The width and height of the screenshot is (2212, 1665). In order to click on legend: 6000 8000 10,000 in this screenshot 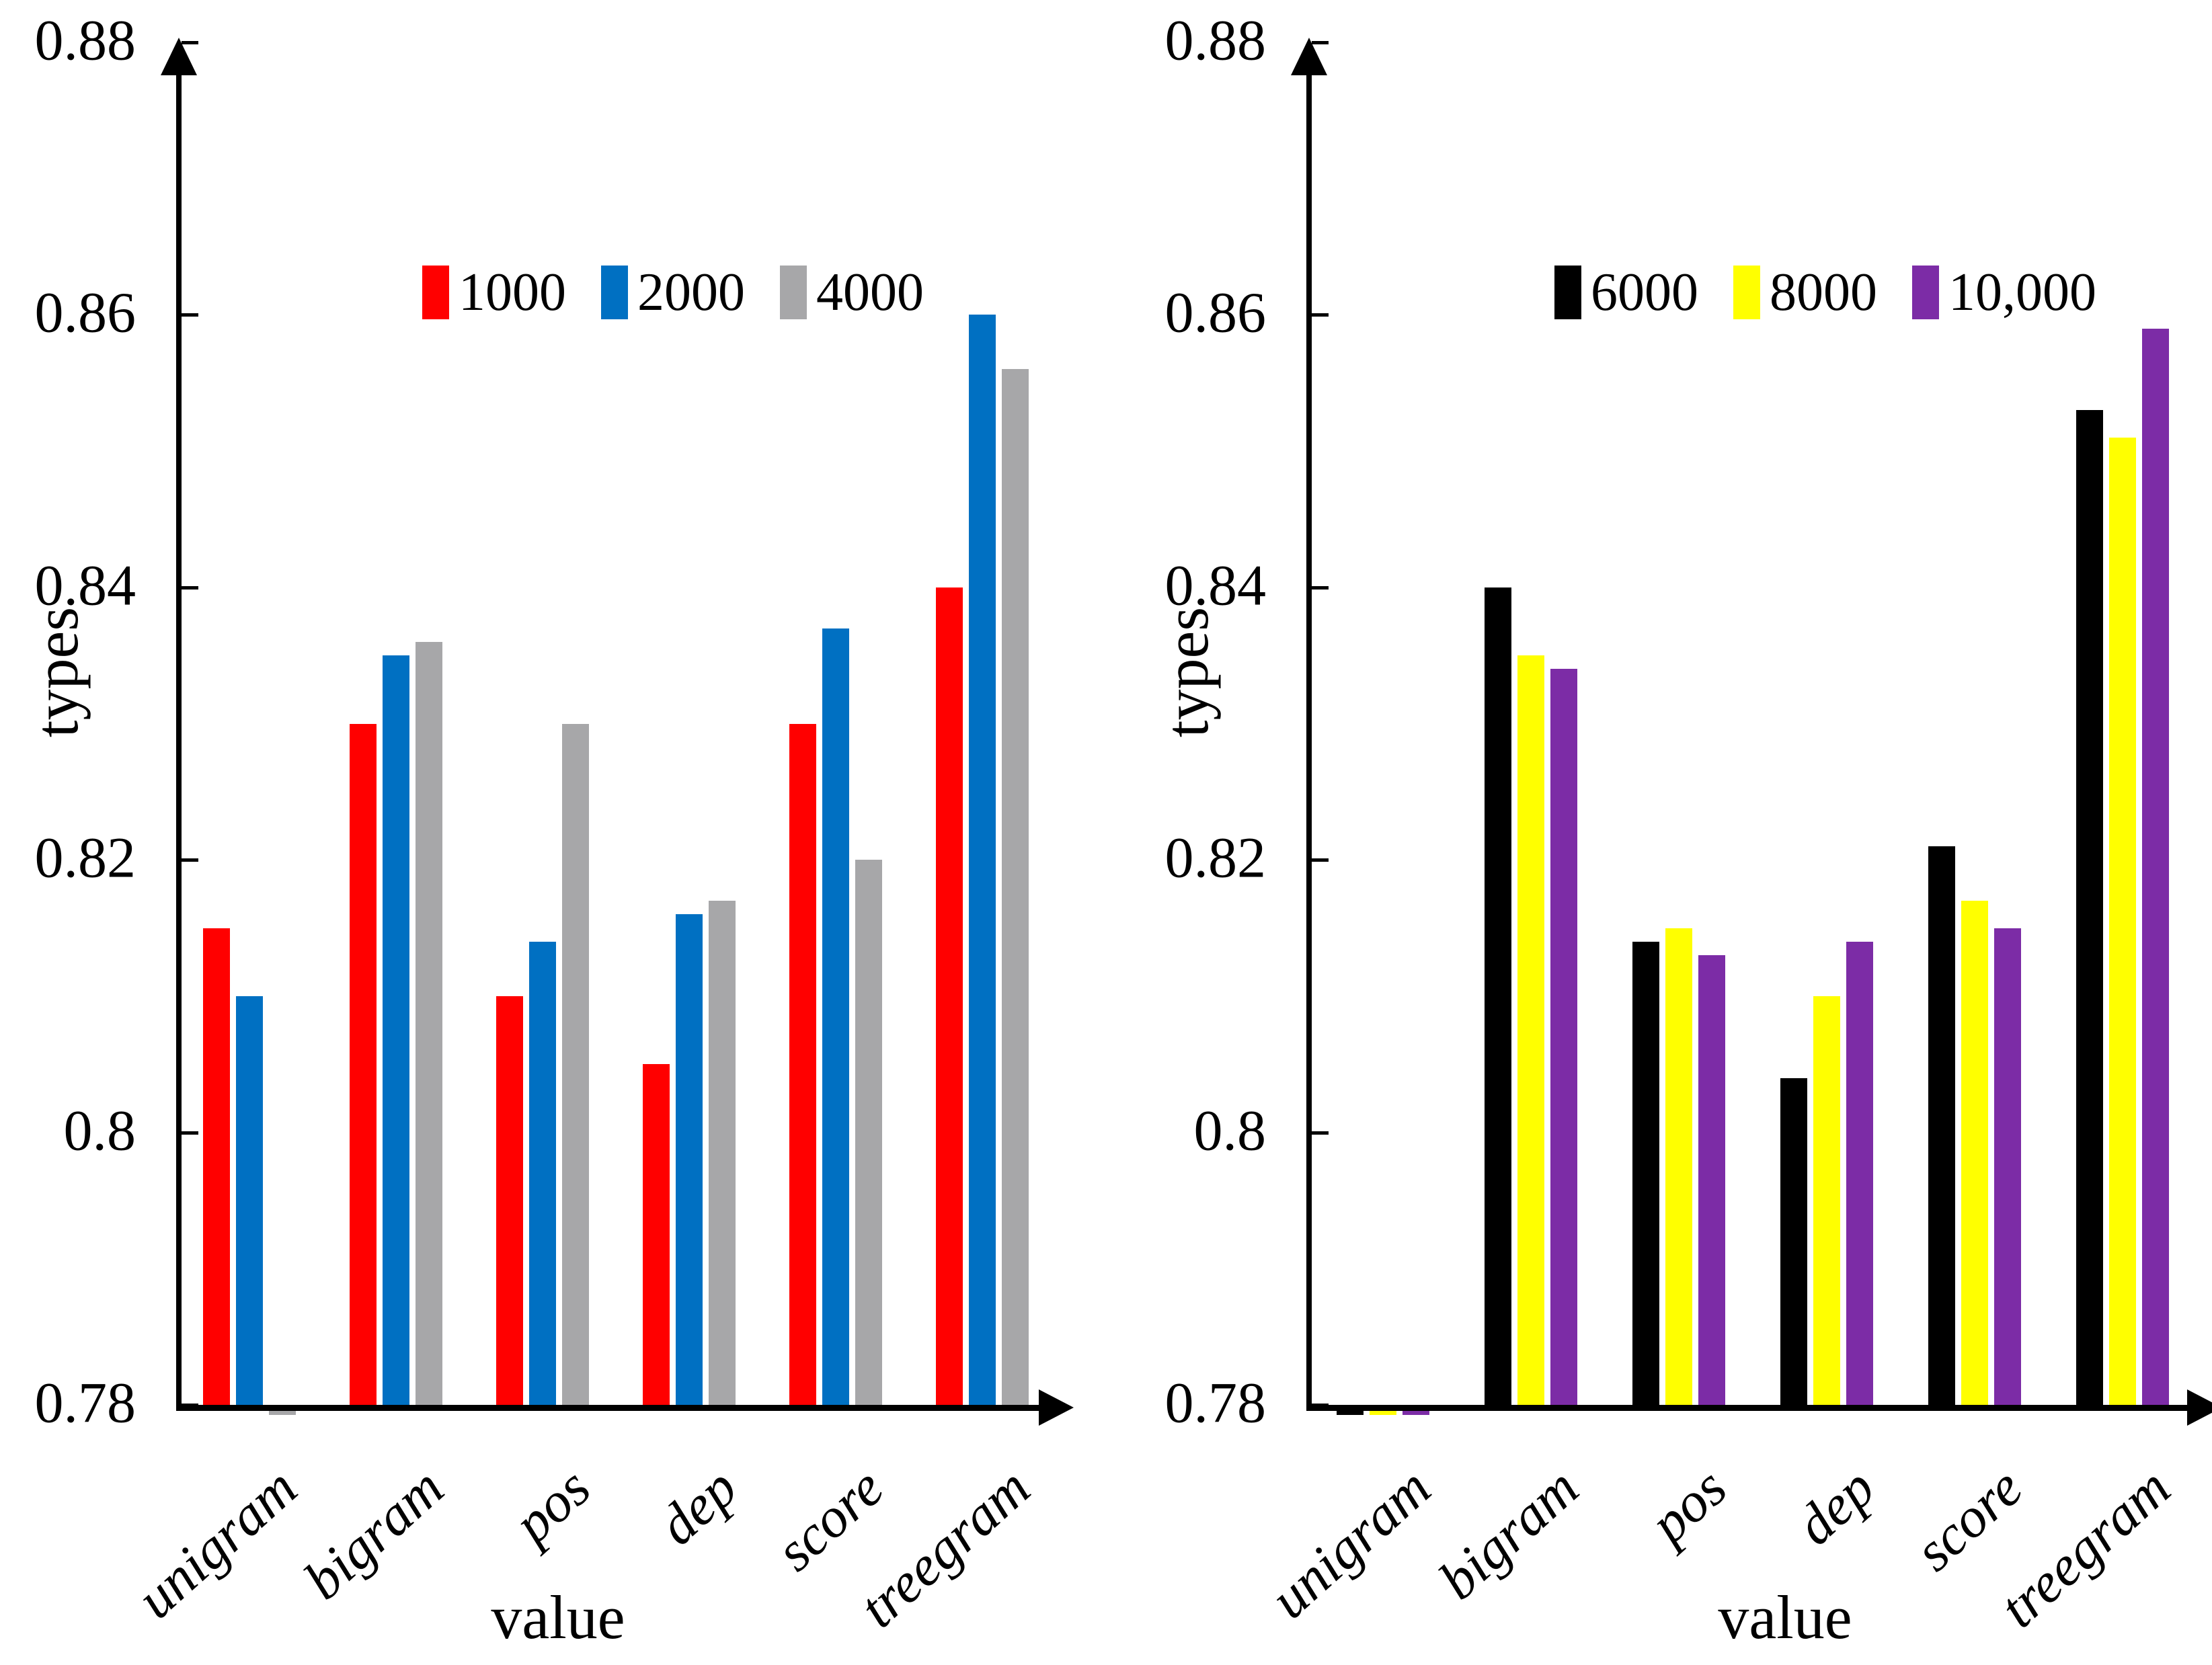, I will do `click(1825, 292)`.